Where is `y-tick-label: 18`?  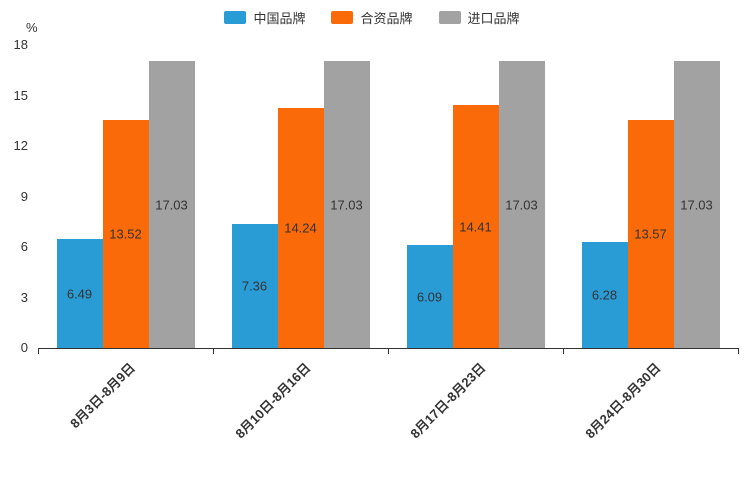
y-tick-label: 18 is located at coordinates (20, 44).